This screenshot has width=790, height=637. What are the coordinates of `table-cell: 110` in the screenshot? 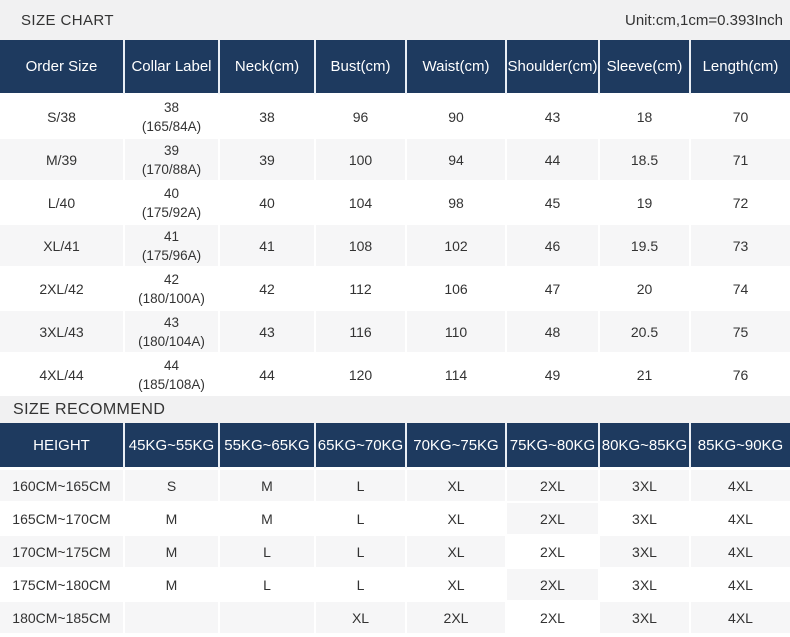 It's located at (456, 331).